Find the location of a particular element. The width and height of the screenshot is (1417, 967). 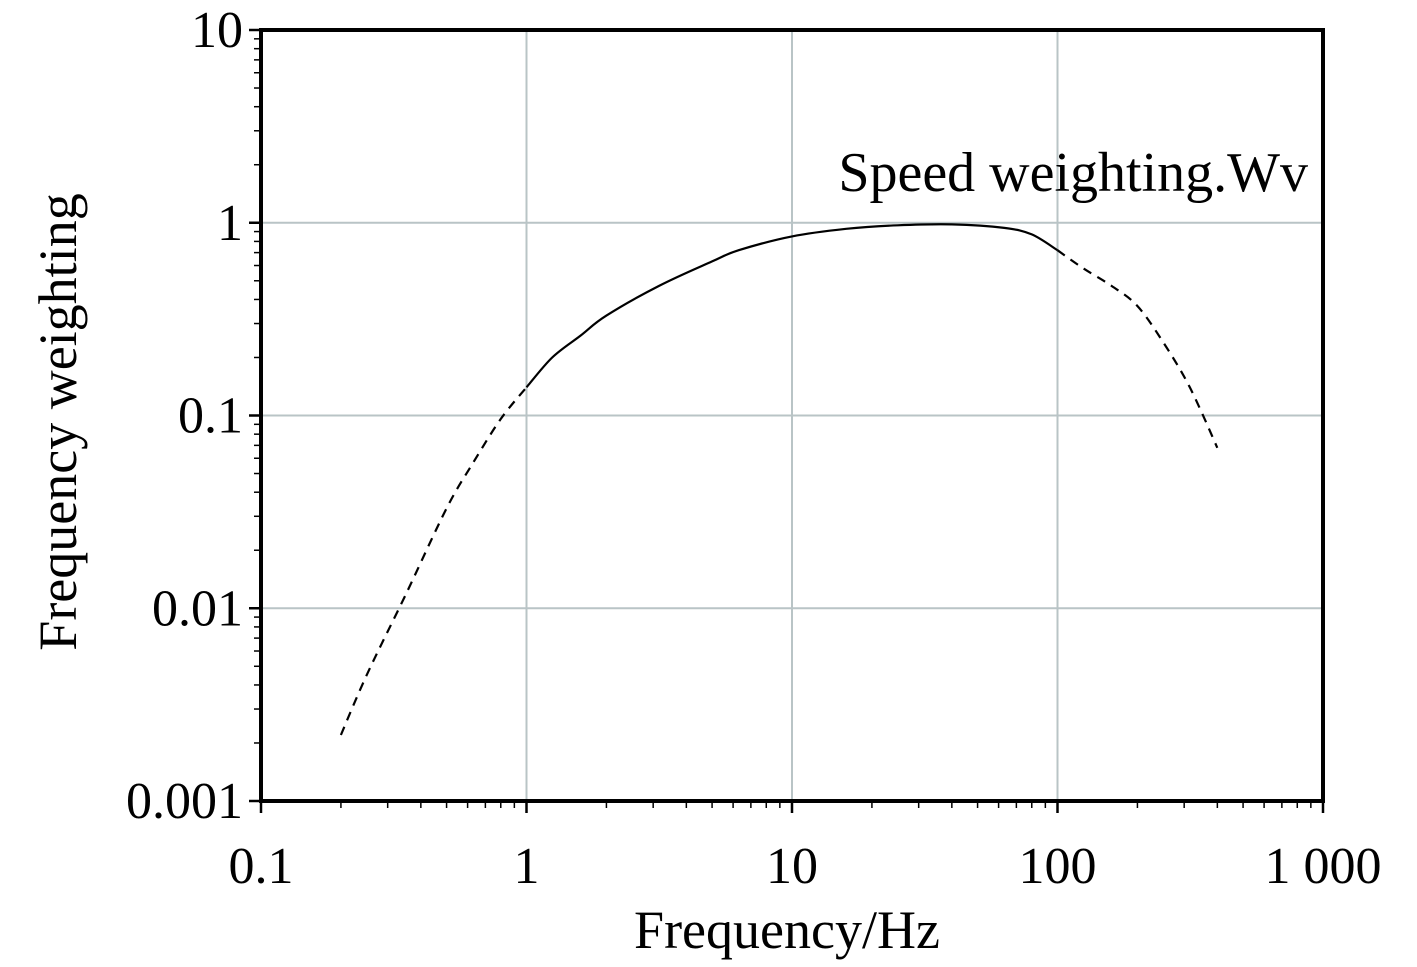

y-tick-labels: 0.001 0.01 0.1 1 10 is located at coordinates (184, 416).